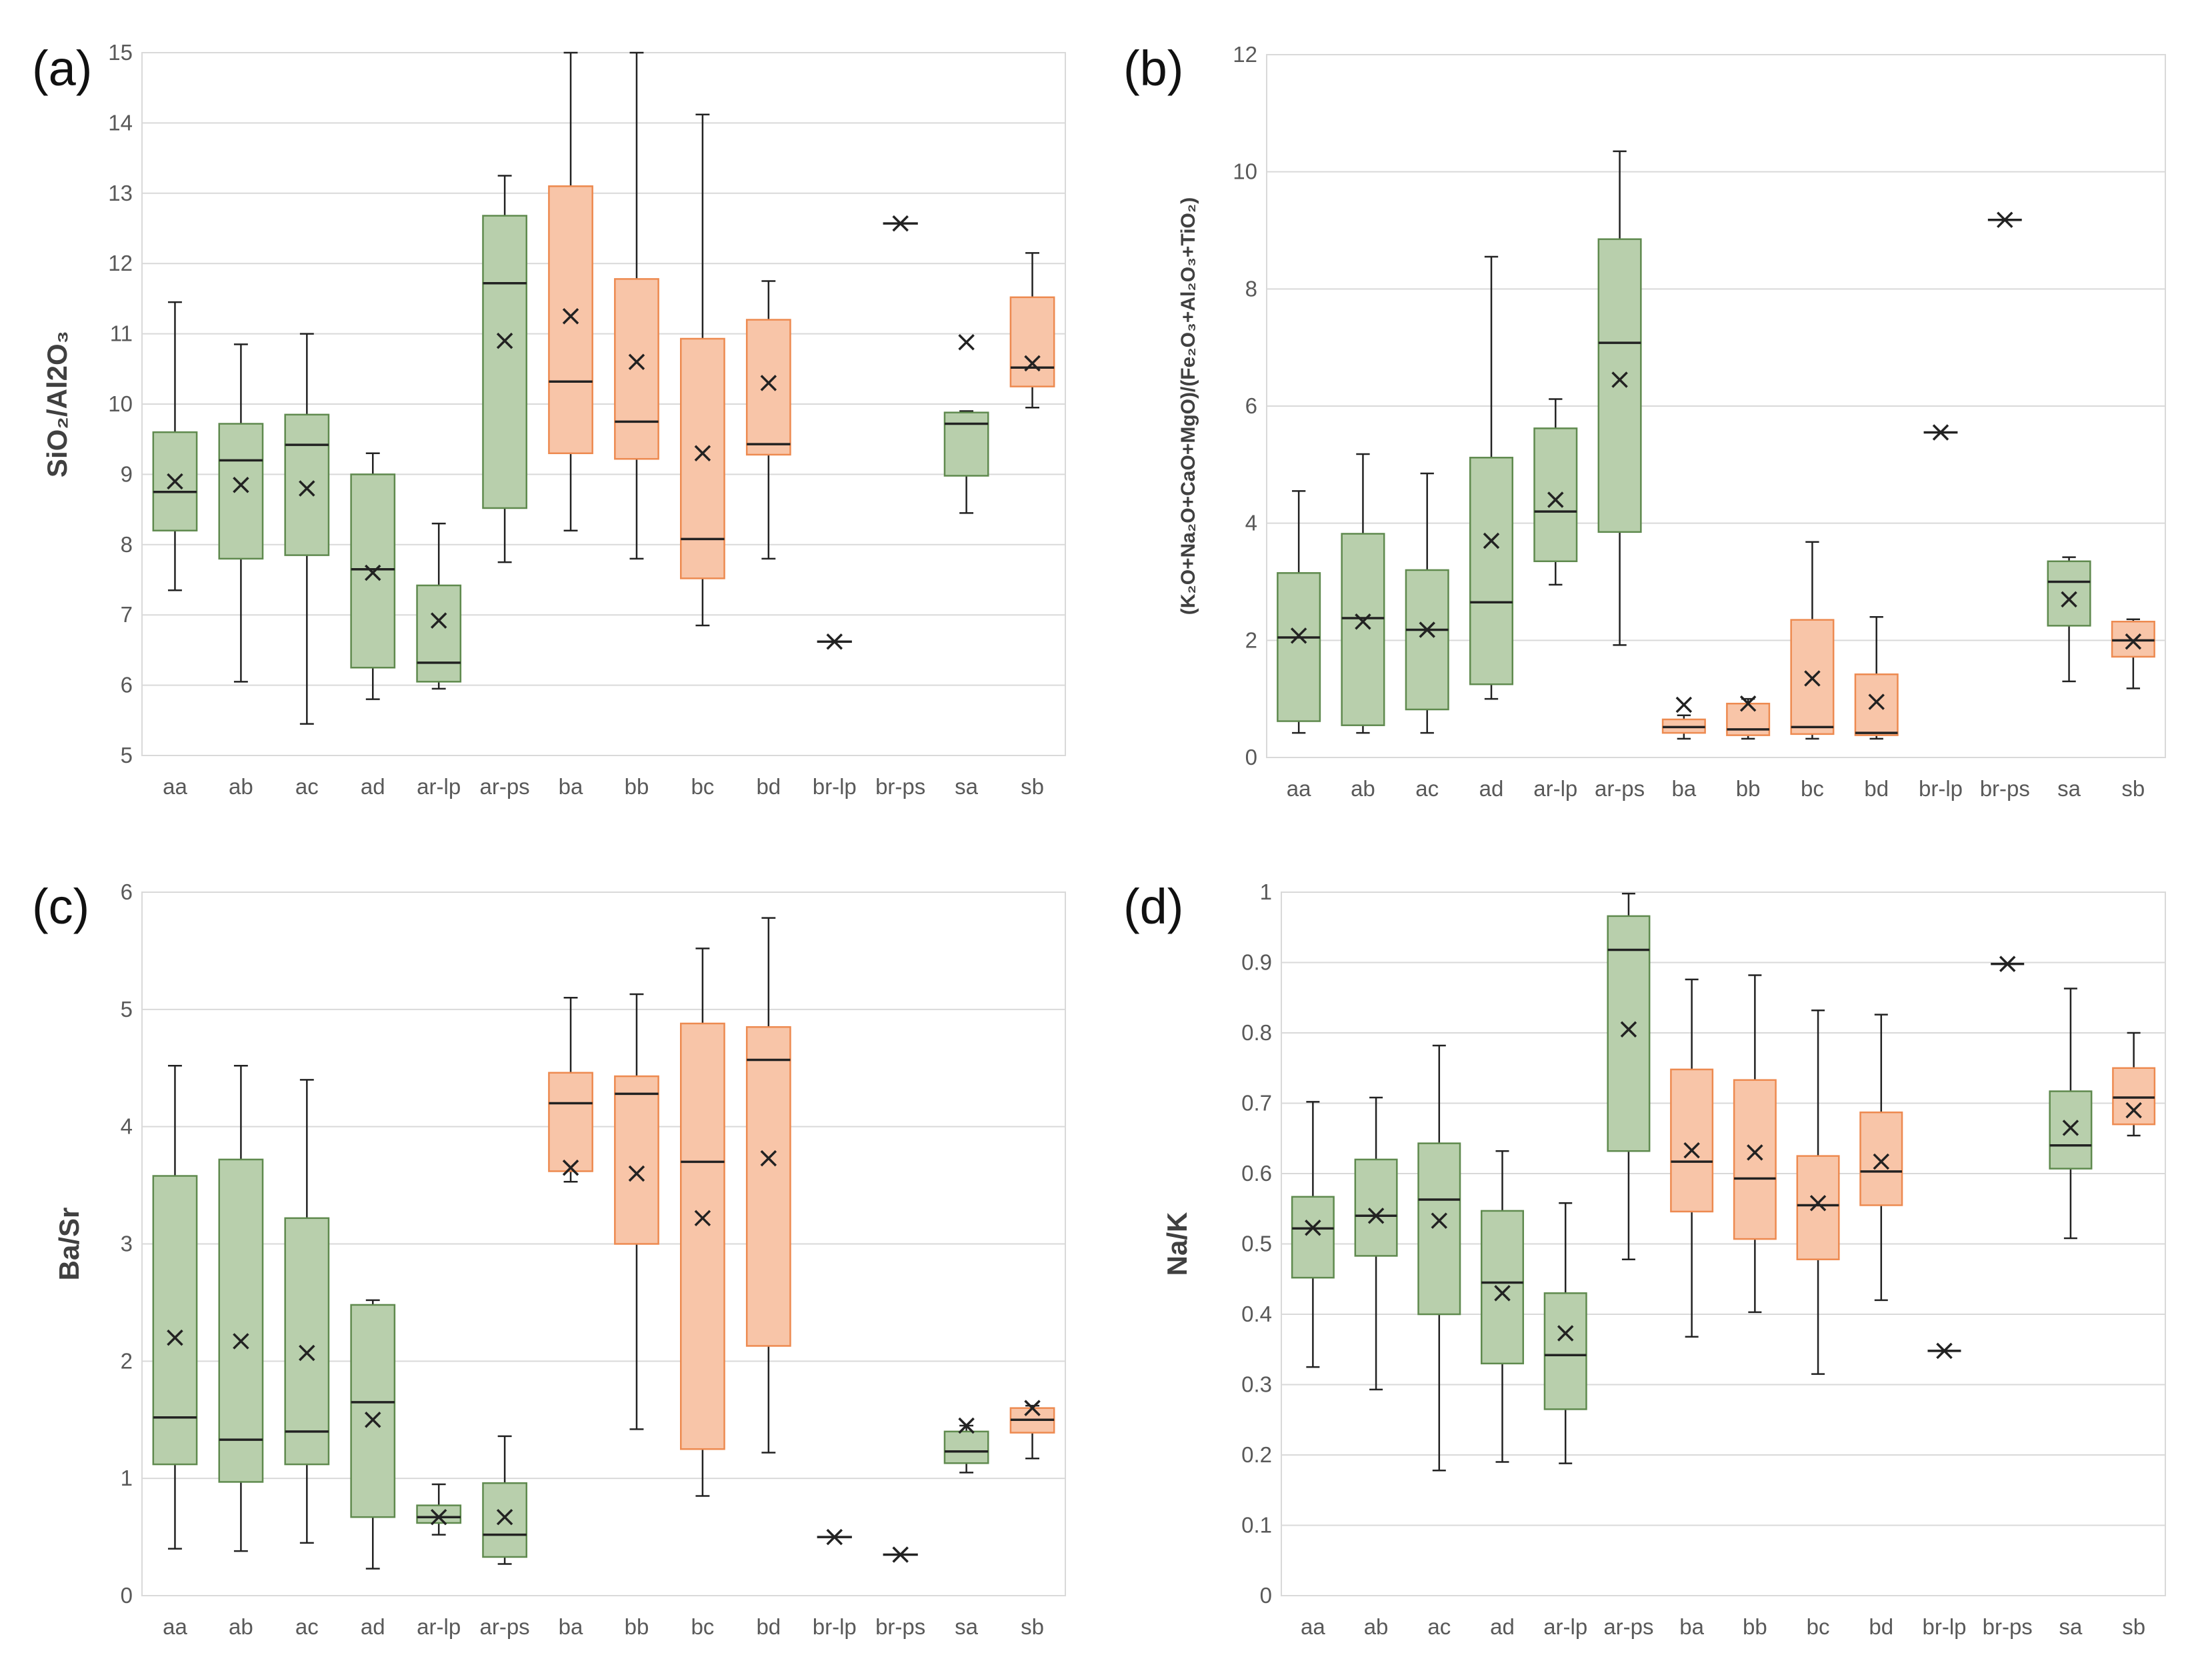 The width and height of the screenshot is (2212, 1673). I want to click on box-bd, so click(1881, 1158).